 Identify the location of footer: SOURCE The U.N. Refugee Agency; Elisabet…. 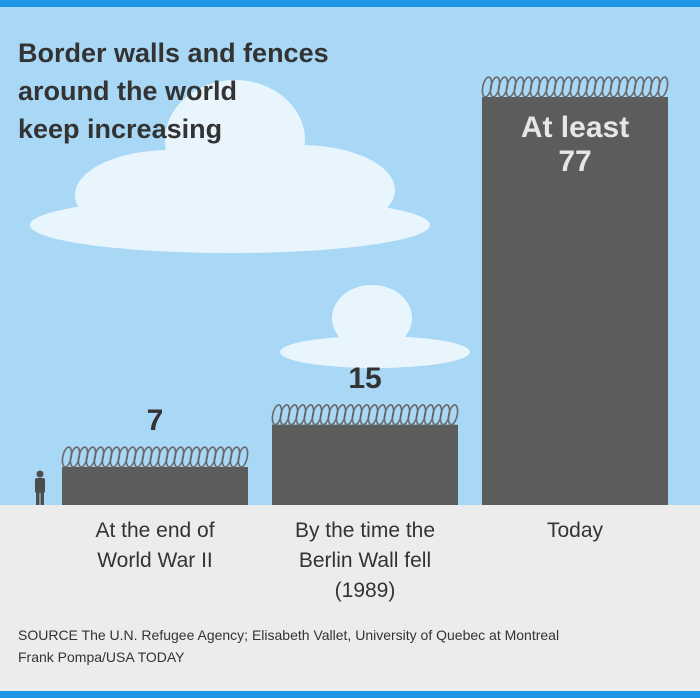
(353, 646).